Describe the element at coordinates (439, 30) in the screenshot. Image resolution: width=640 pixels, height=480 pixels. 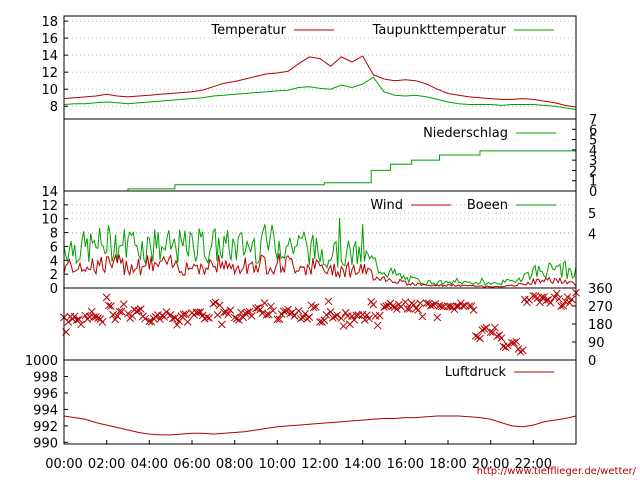
I see `legend-dewpoint-label: Taupunkttemperatur` at that location.